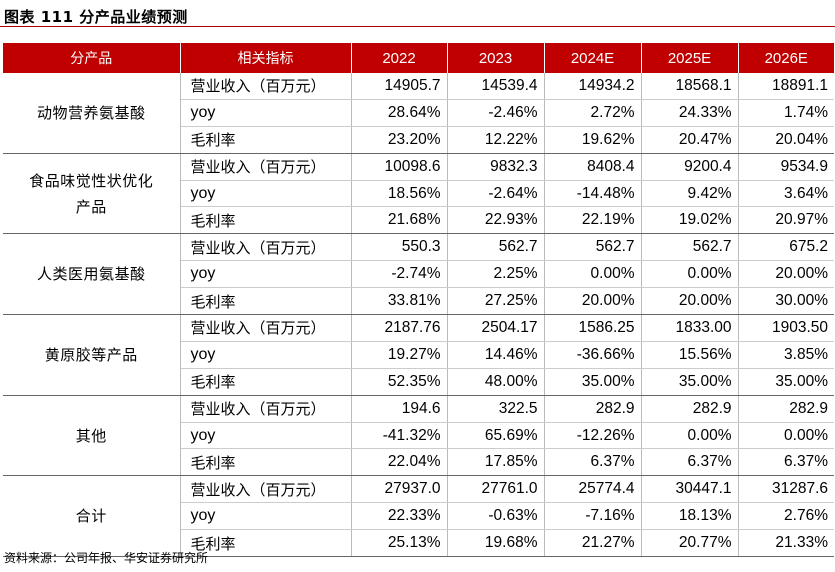 The image size is (835, 572). What do you see at coordinates (418, 220) in the screenshot?
I see `table-row: 毛利率 21.68% 22.93% 22.19% 19.02% 20.97%` at bounding box center [418, 220].